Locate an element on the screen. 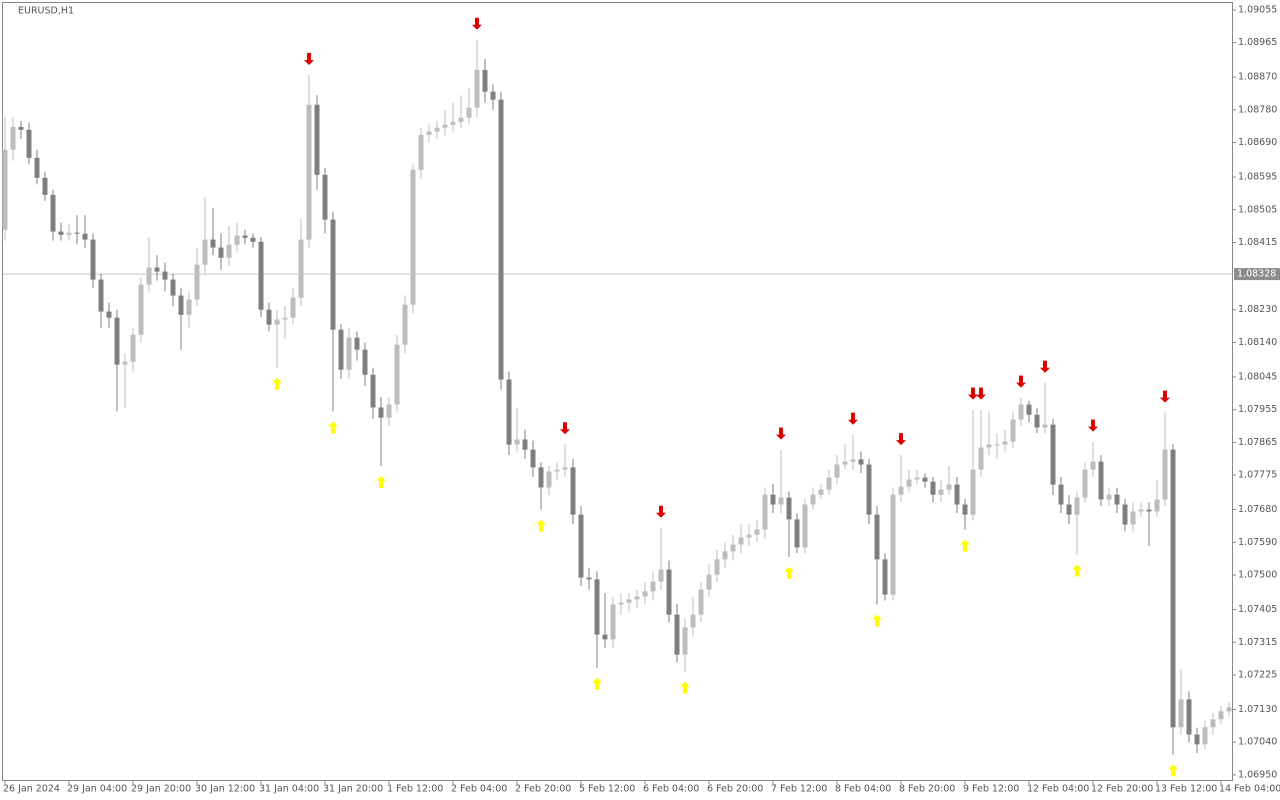 Image resolution: width=1280 pixels, height=800 pixels. y-tick-label: 1.08965 is located at coordinates (1257, 42).